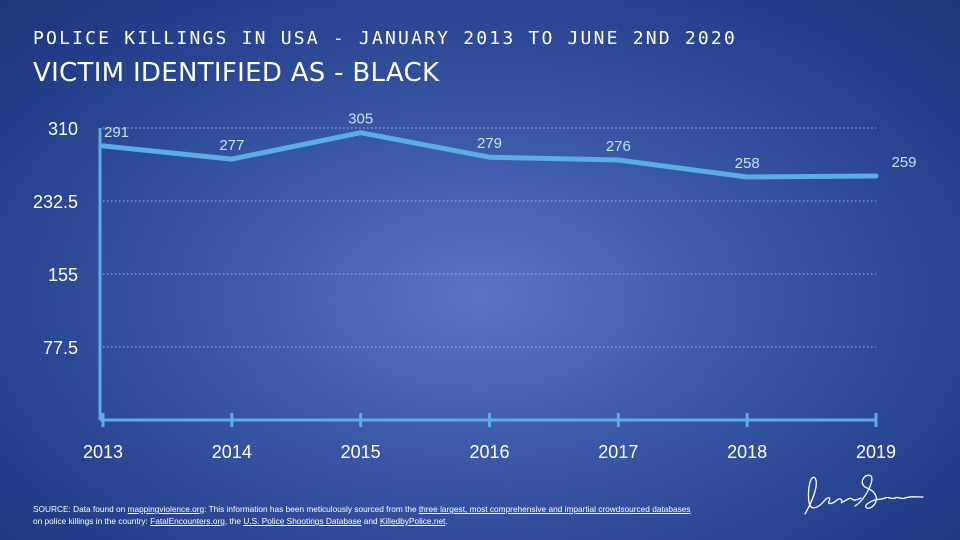 The image size is (960, 540). I want to click on data-label: 276, so click(618, 146).